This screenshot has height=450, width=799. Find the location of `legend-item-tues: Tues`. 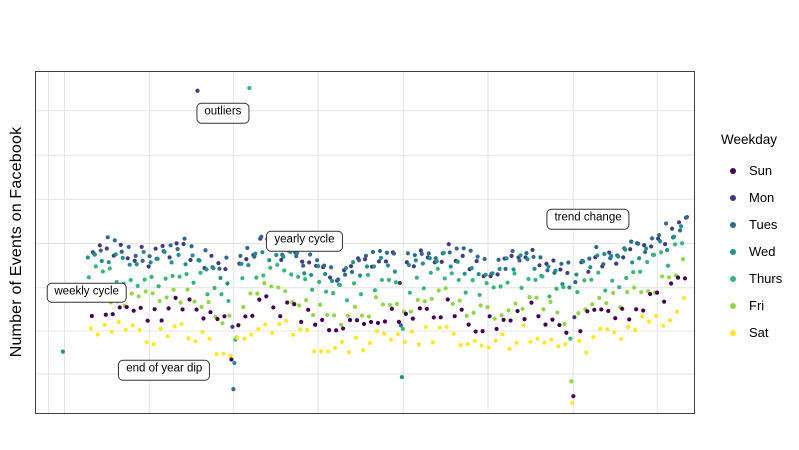

legend-item-tues: Tues is located at coordinates (751, 224).